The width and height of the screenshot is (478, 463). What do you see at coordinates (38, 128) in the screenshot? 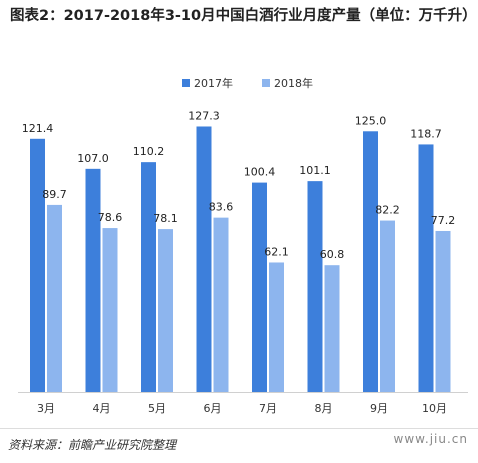
I see `value-label-2017年-3月: 121.4` at bounding box center [38, 128].